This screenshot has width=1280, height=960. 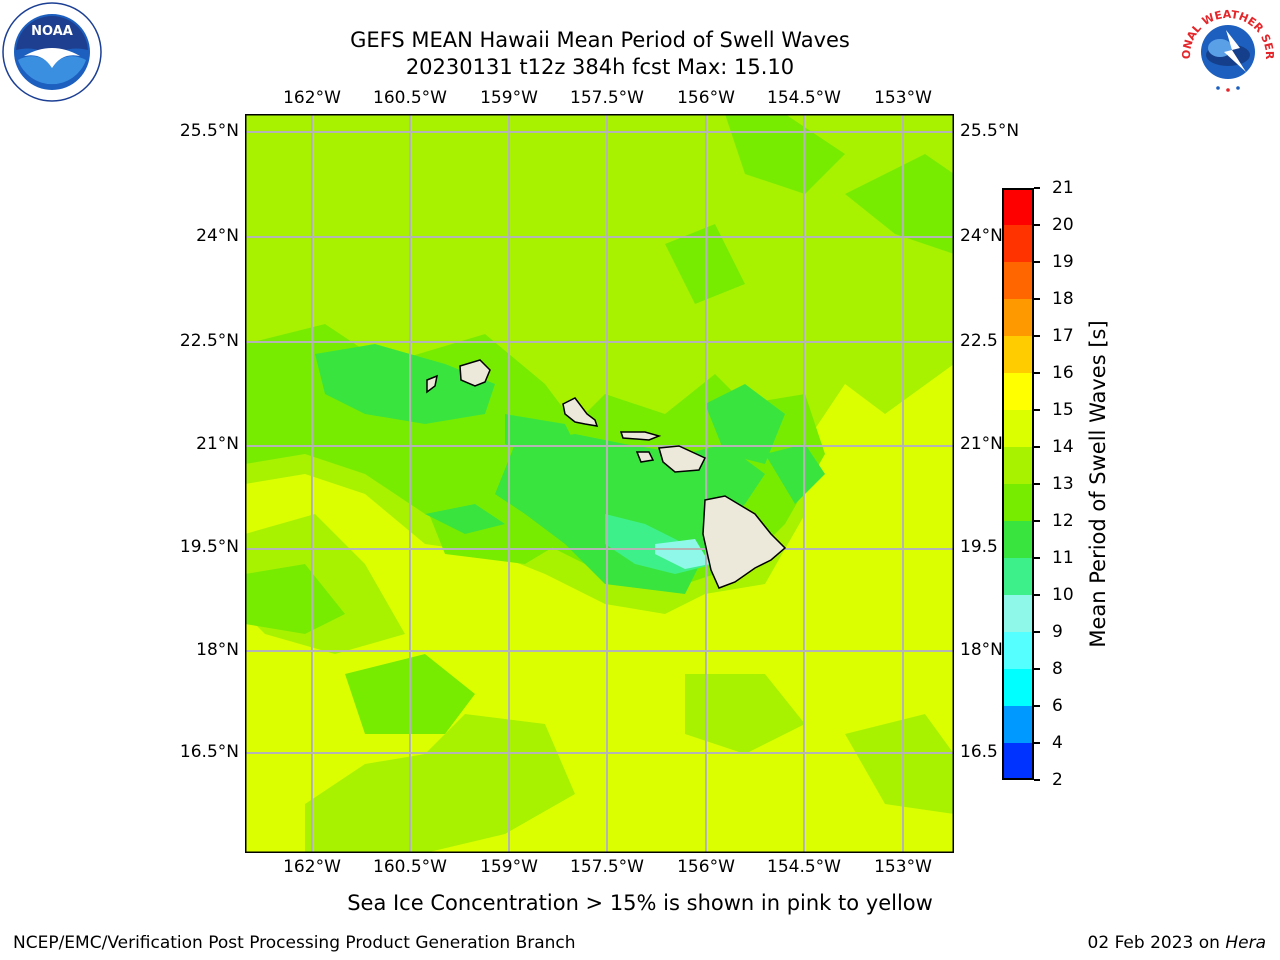 I want to click on island-lanai, so click(x=645, y=457).